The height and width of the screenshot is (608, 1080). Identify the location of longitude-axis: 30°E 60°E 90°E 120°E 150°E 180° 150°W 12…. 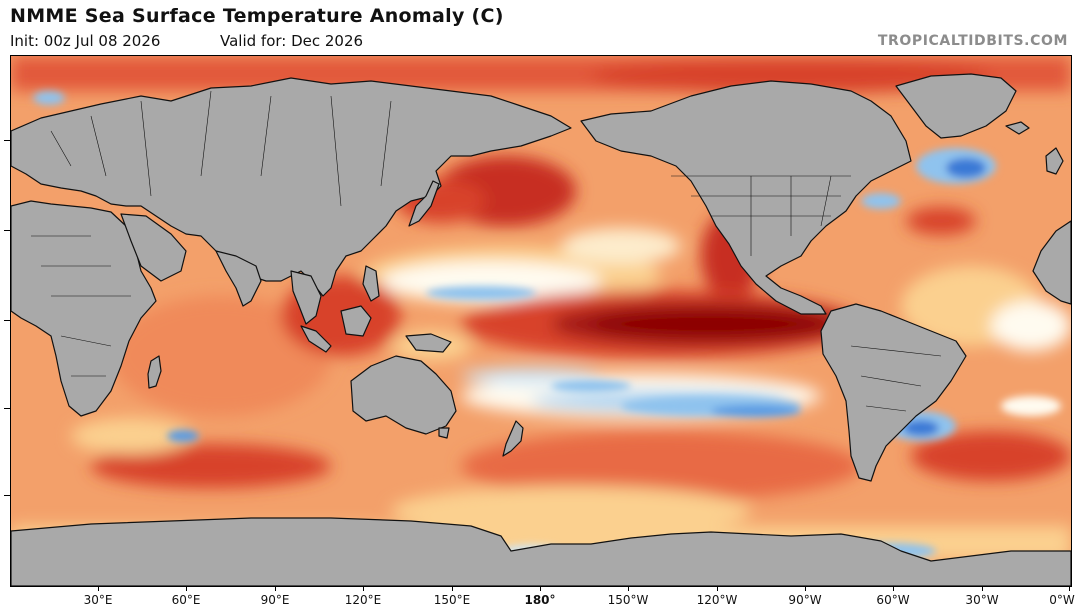
(542, 597).